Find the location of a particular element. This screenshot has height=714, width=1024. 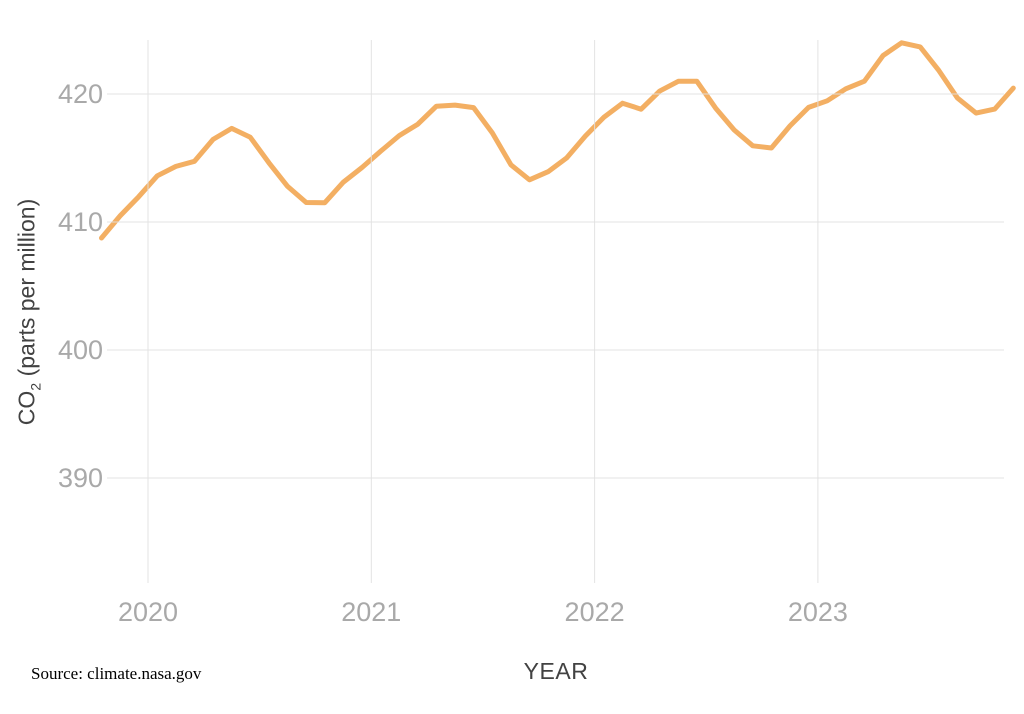

x-tick-label-2020: 2020 is located at coordinates (148, 612).